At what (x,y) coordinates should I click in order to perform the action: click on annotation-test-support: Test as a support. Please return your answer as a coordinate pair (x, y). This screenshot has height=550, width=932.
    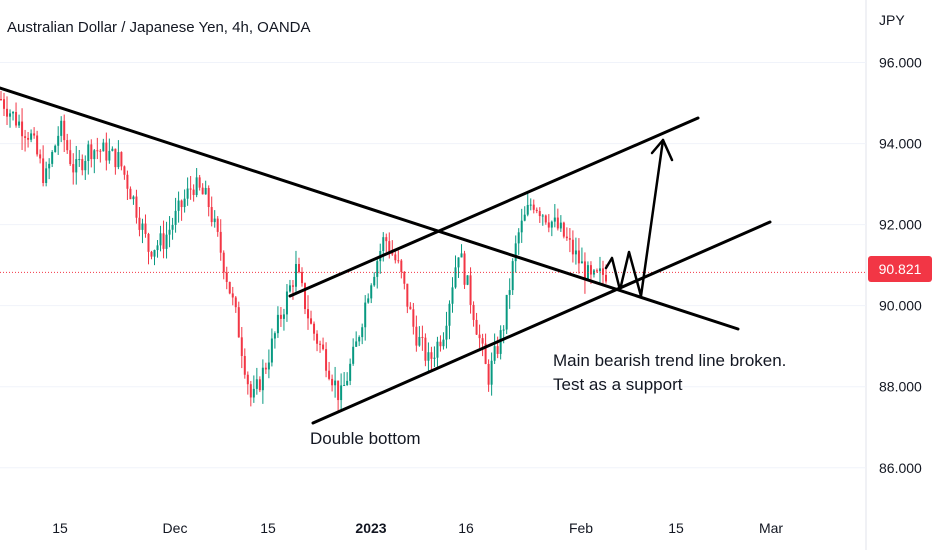
    Looking at the image, I should click on (618, 384).